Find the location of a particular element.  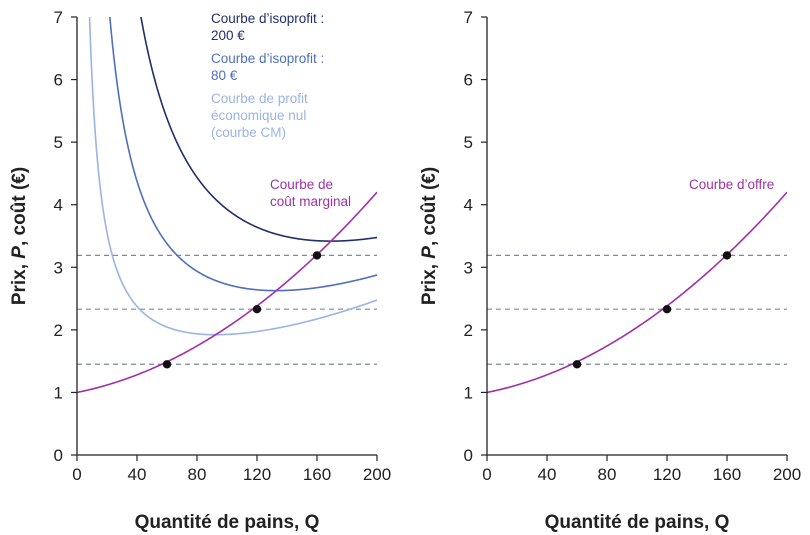

label-marginal-cost: Courbe de coût marginal is located at coordinates (310, 193).